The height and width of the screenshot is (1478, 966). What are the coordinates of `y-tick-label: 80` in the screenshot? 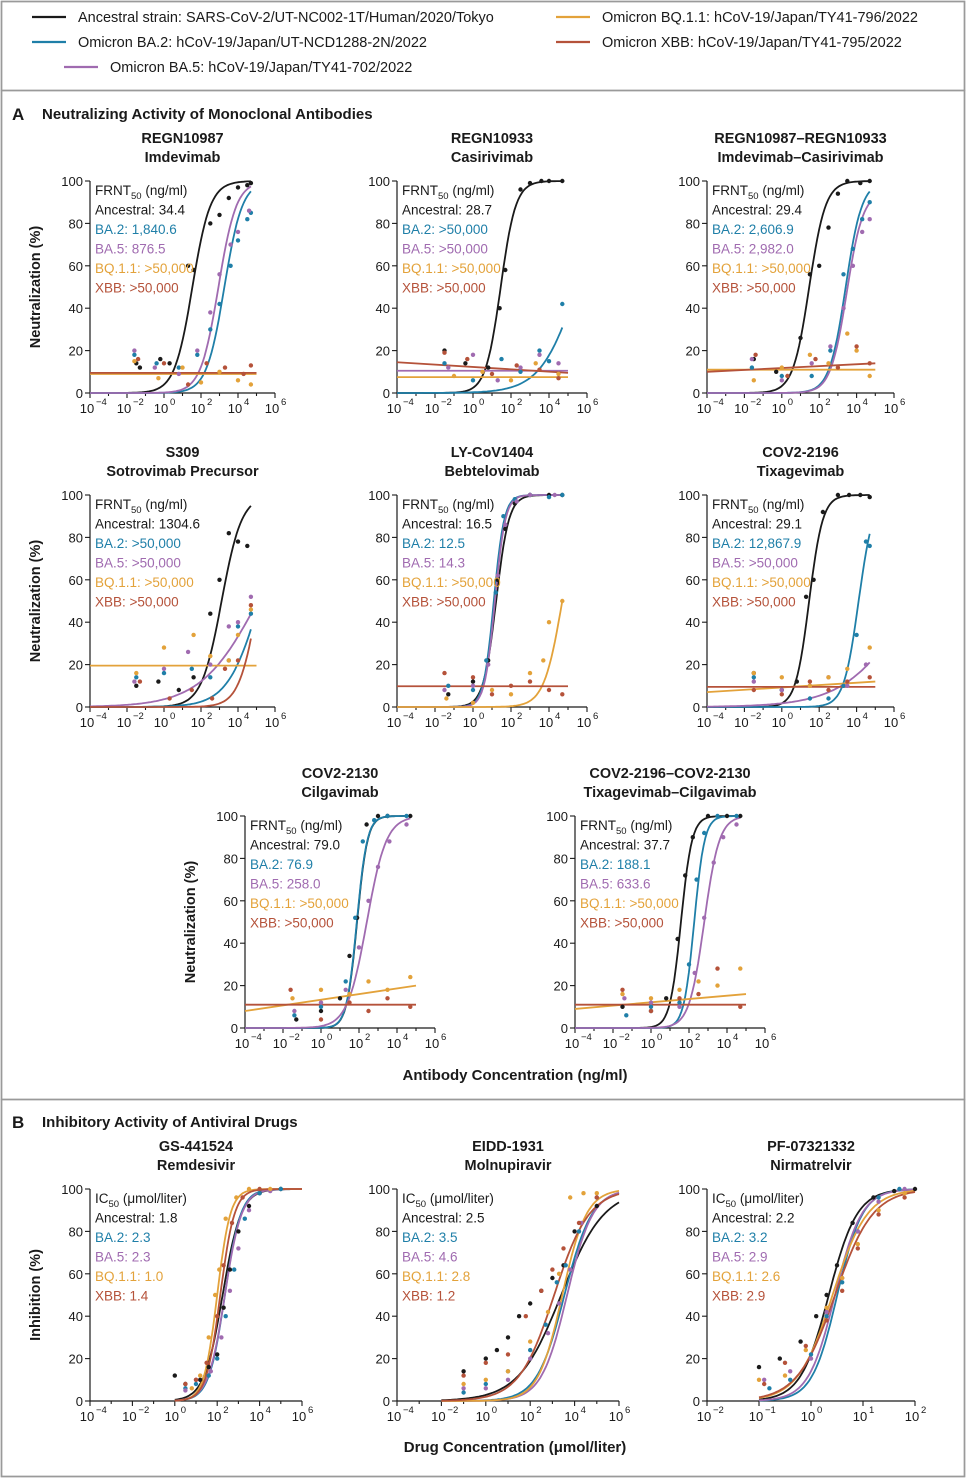 It's located at (76, 537).